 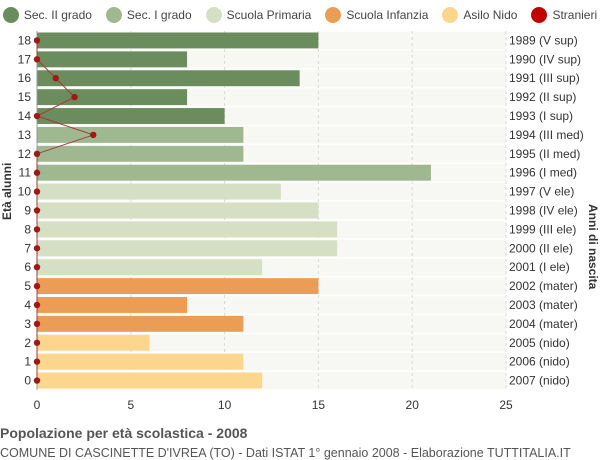 What do you see at coordinates (544, 154) in the screenshot?
I see `y-right-tick-label: 1995 (II med)` at bounding box center [544, 154].